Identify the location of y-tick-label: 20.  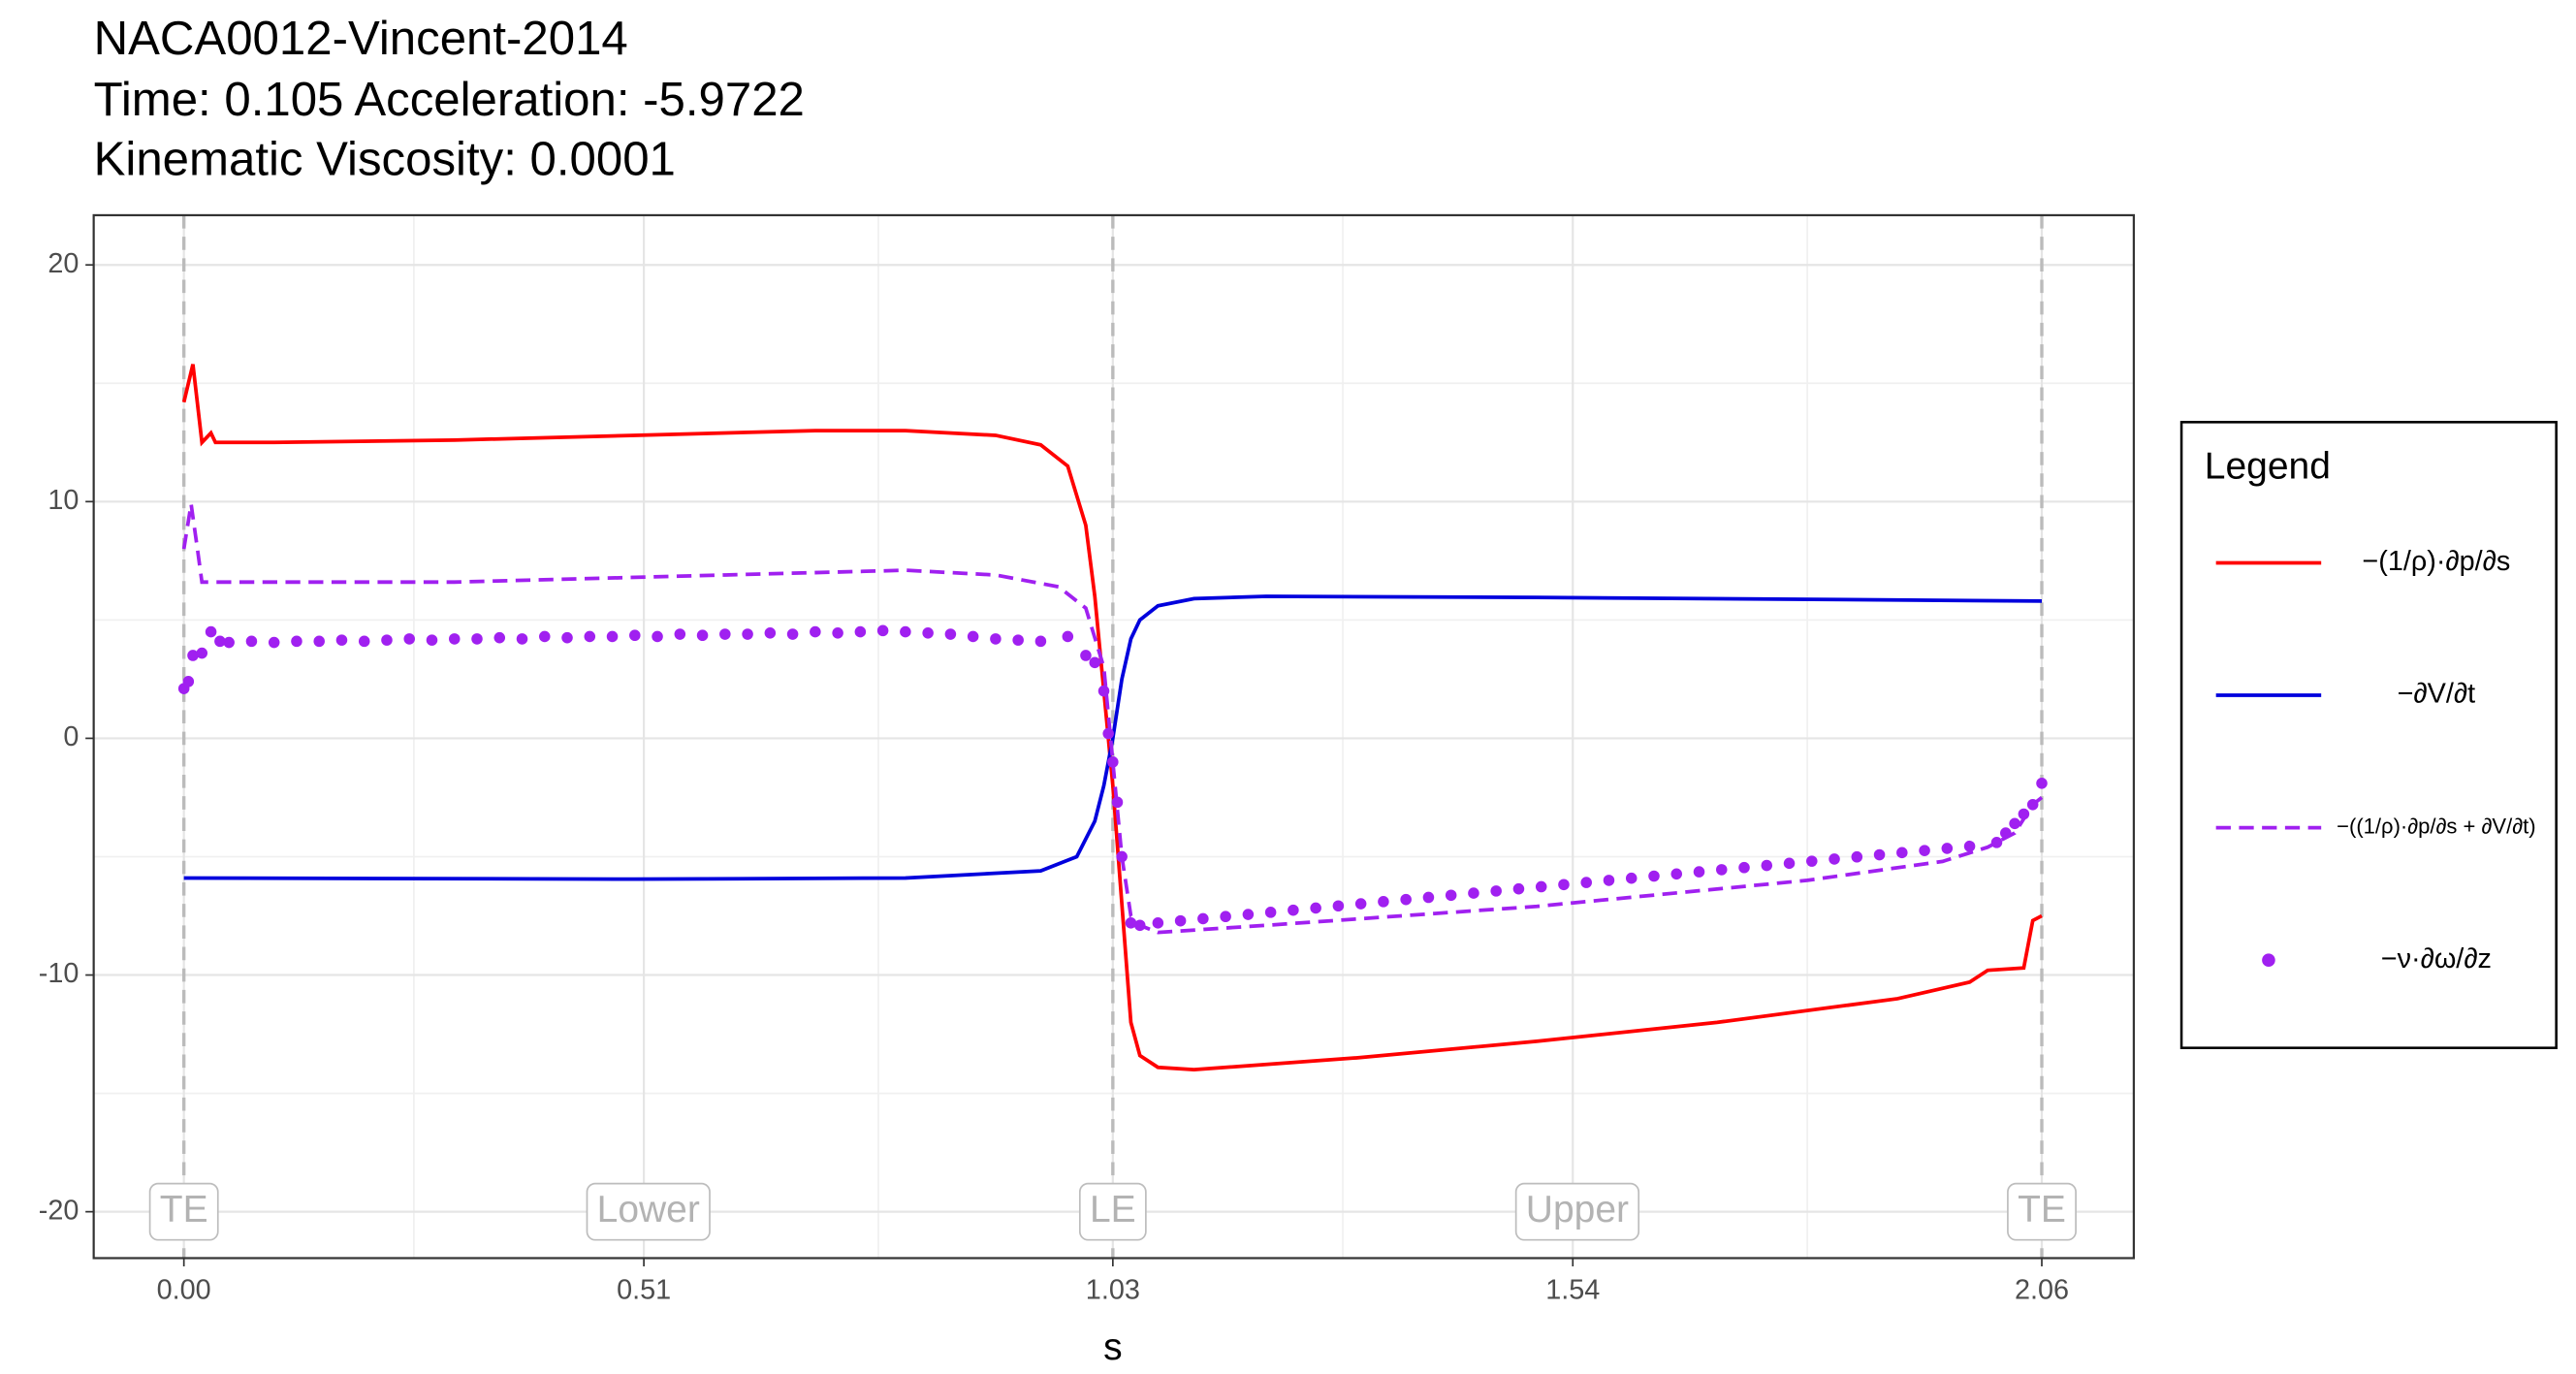
(63, 264).